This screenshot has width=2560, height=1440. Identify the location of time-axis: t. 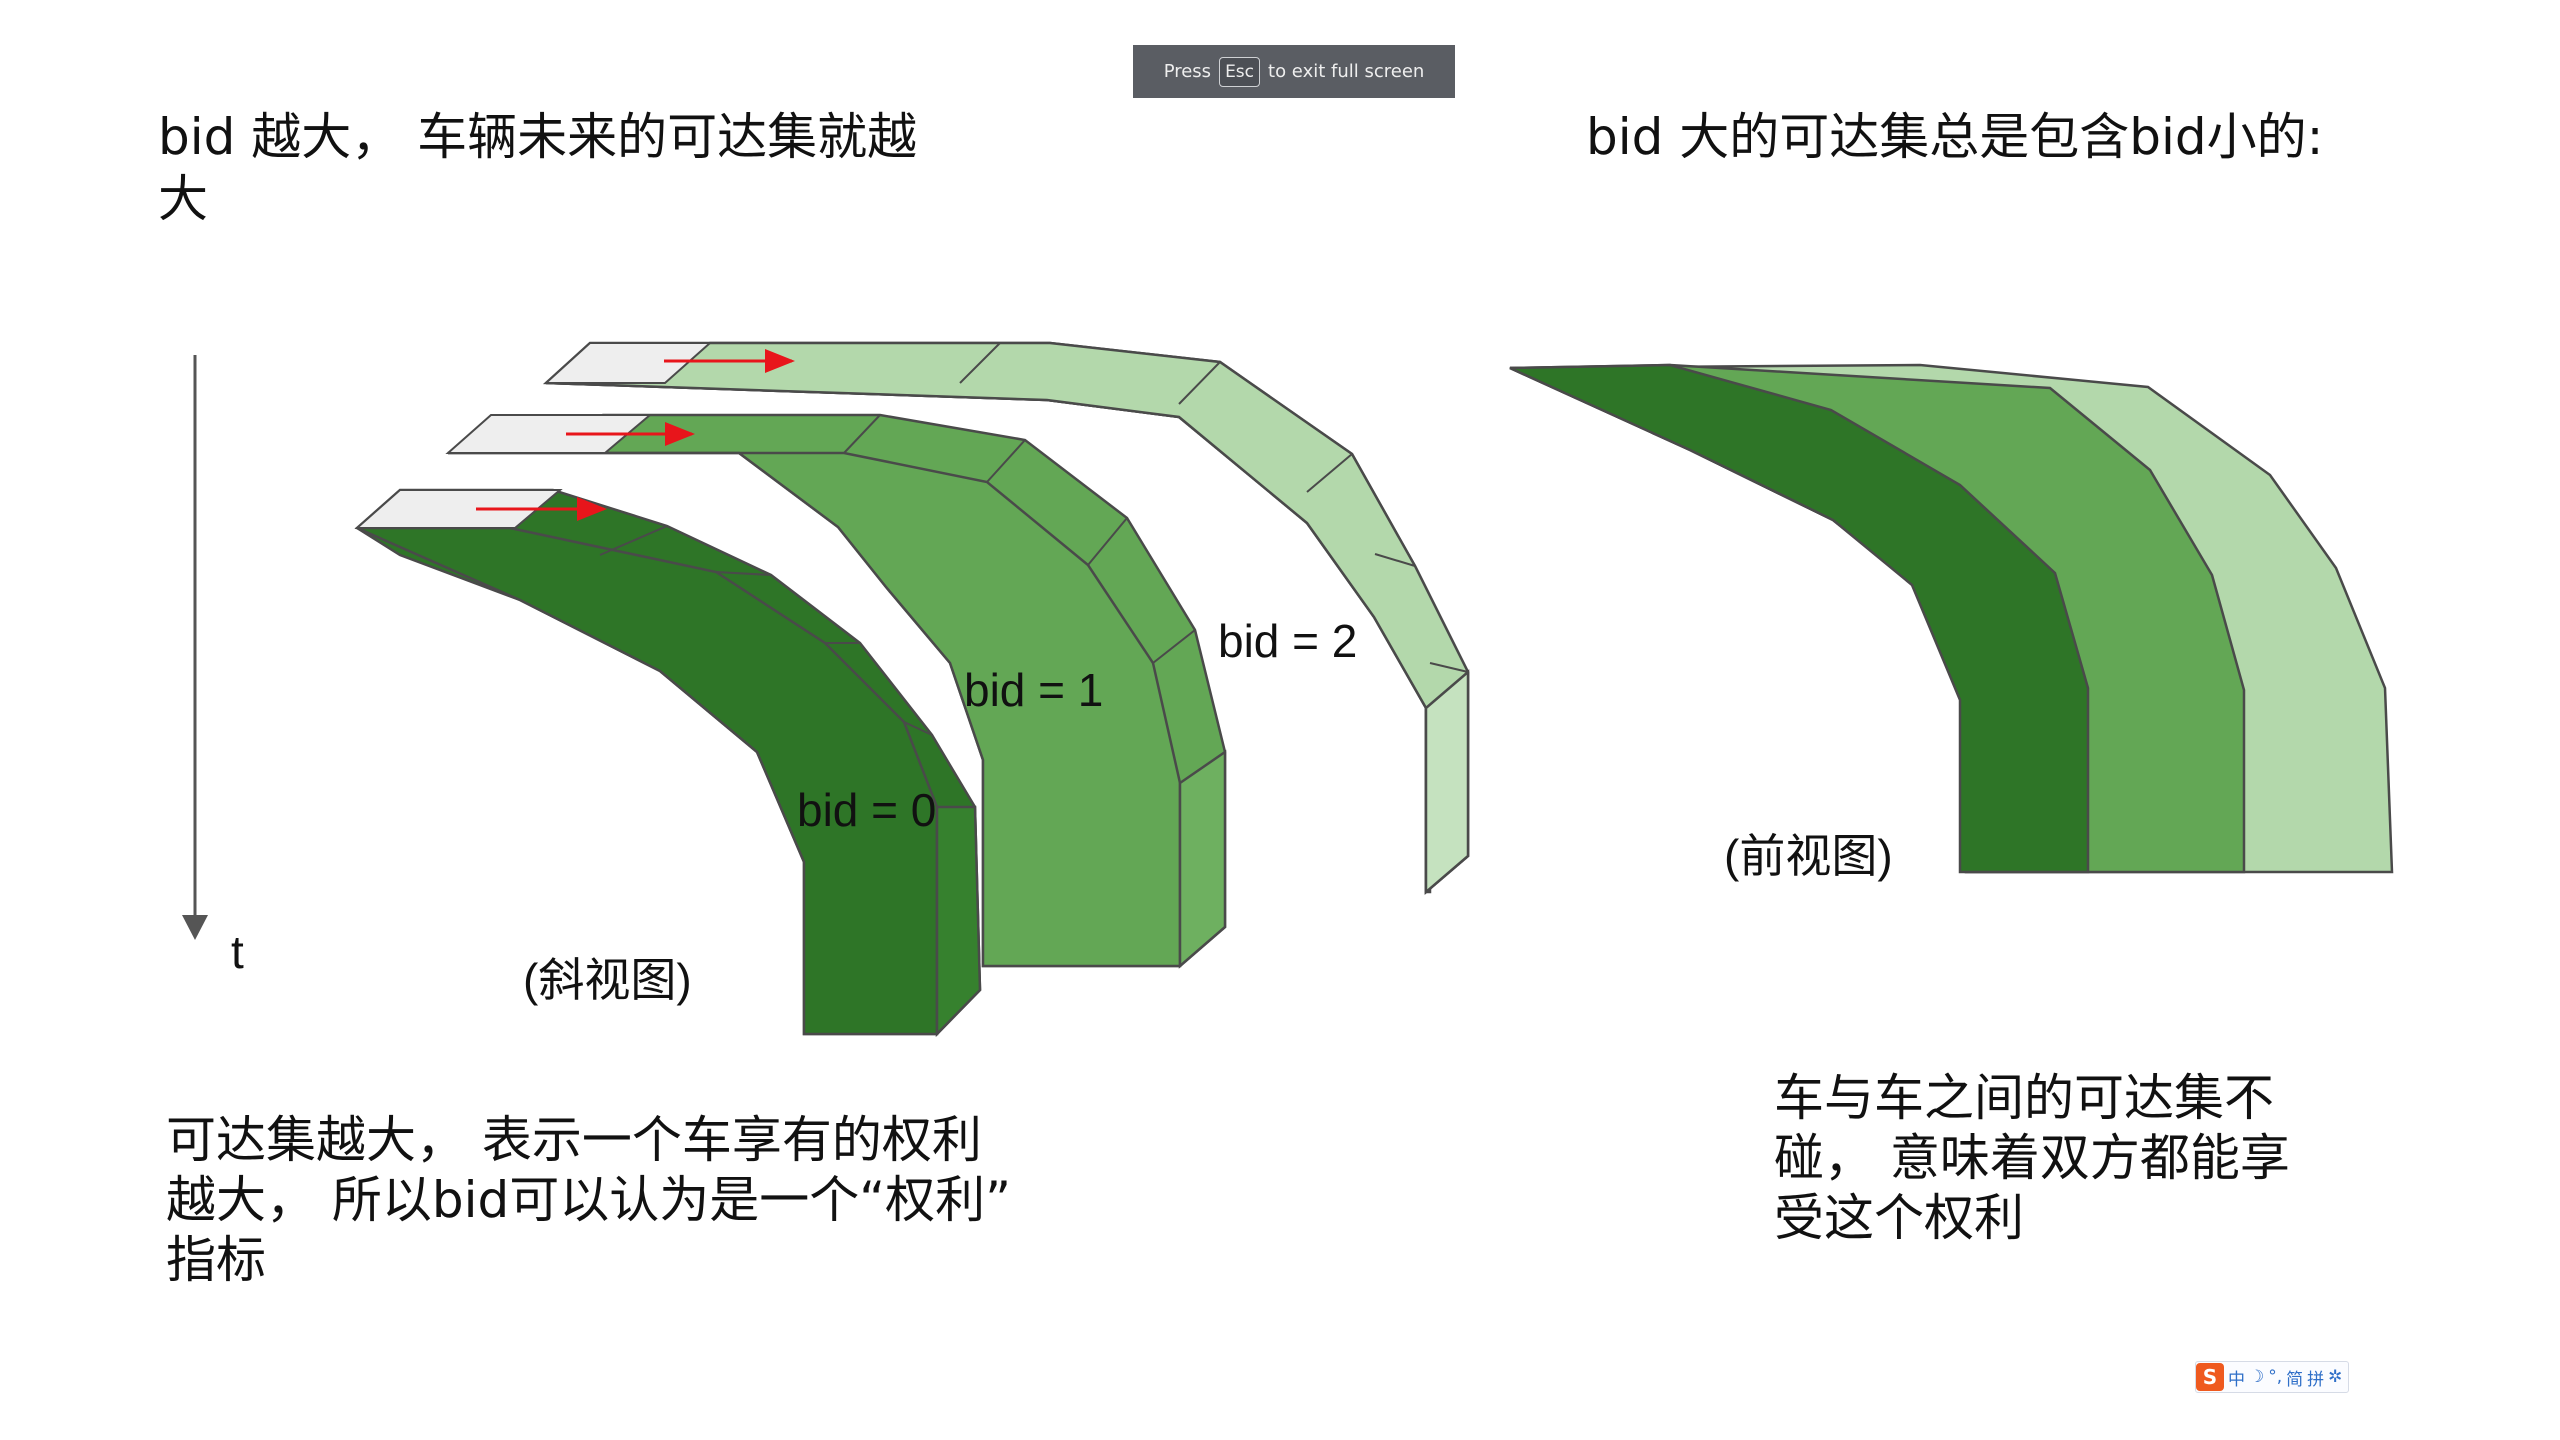
(213, 666).